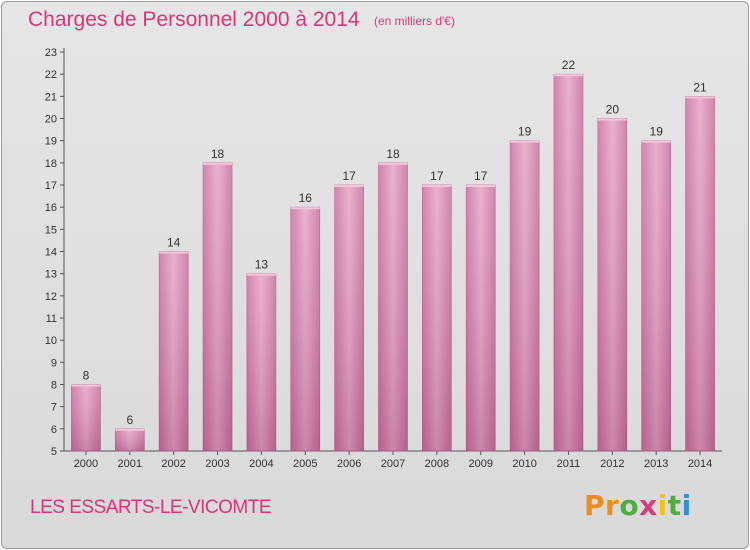  I want to click on x-tick-label: 2006, so click(349, 464).